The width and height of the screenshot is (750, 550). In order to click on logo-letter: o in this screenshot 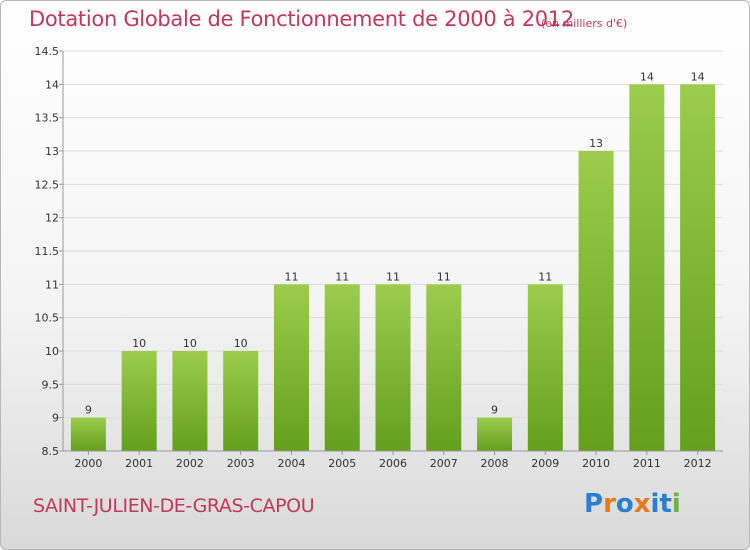, I will do `click(624, 504)`.